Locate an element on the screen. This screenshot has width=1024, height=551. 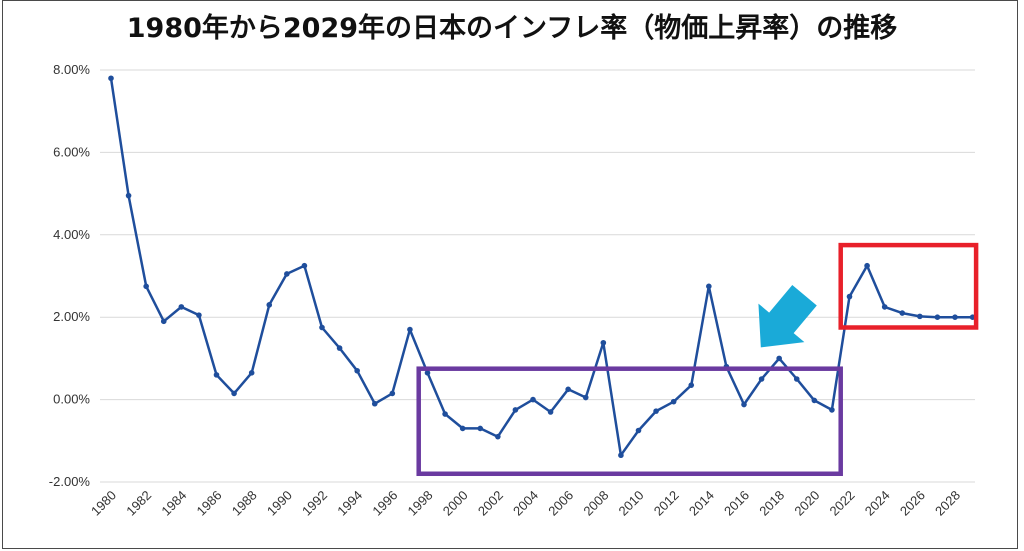
chart-title: 1980年から2029年の日本のインフレ率（物価上昇率）の推移 is located at coordinates (512, 28).